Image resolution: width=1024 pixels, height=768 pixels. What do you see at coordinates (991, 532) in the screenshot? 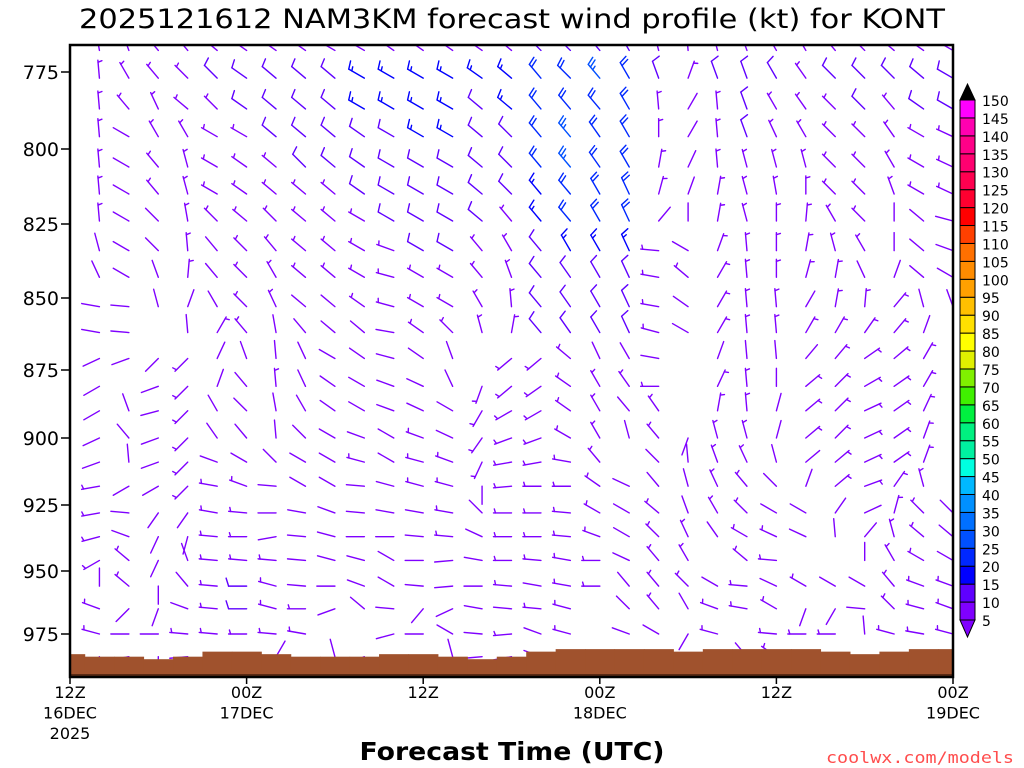
I see `colorbar-label: 30` at bounding box center [991, 532].